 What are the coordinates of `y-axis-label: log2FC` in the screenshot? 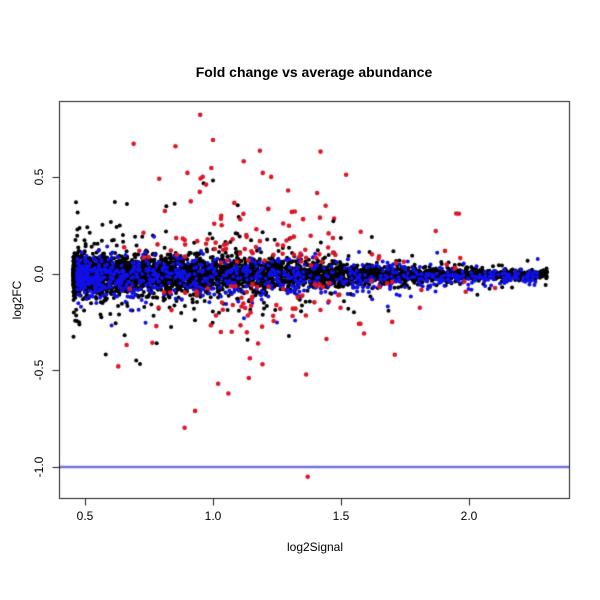 It's located at (17, 300).